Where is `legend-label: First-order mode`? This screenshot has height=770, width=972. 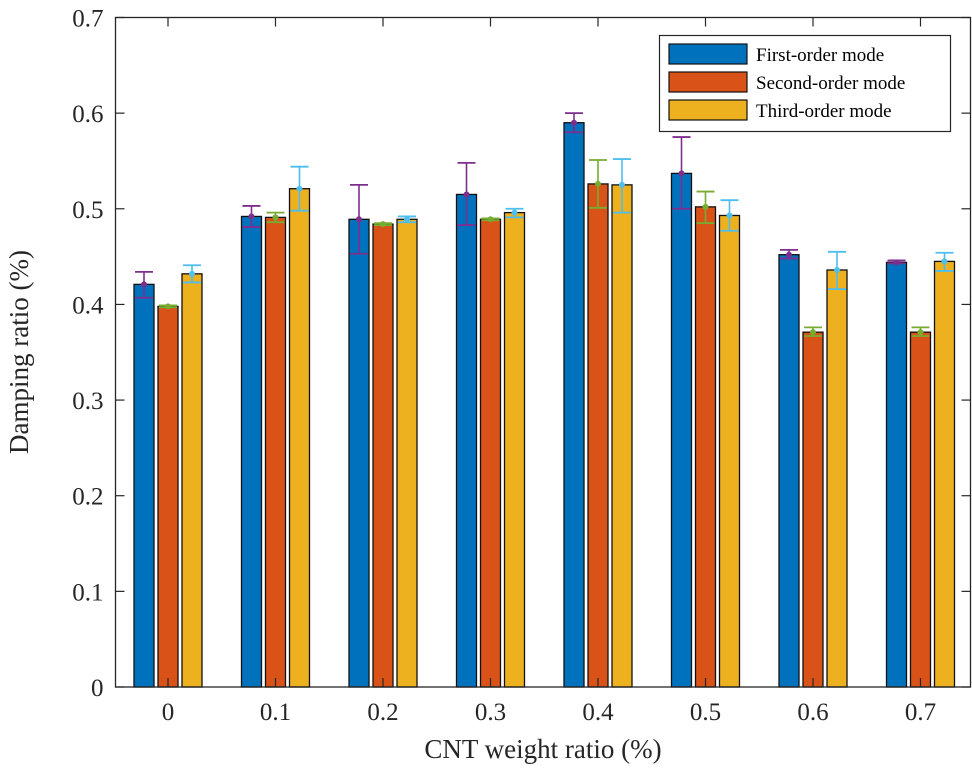
legend-label: First-order mode is located at coordinates (820, 55).